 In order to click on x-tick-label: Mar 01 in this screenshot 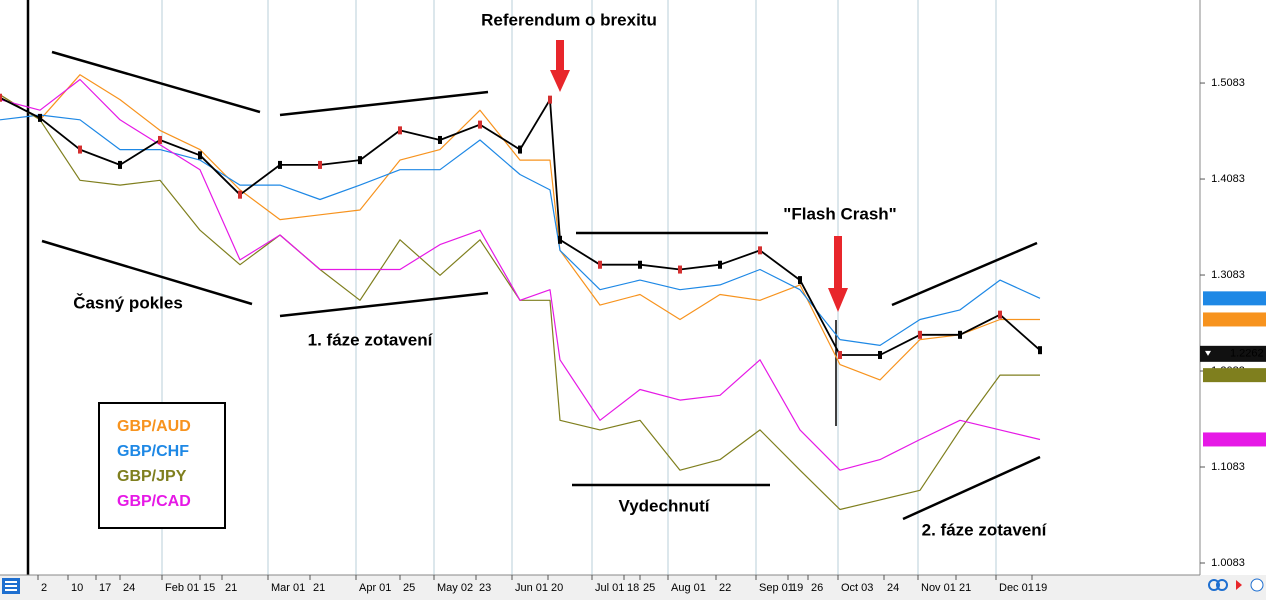, I will do `click(288, 588)`.